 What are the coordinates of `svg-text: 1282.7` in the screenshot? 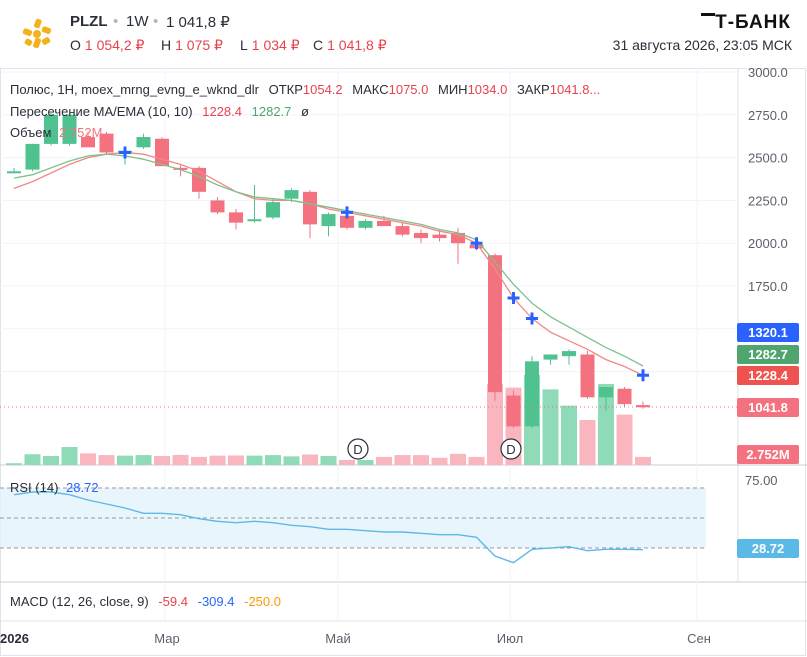 It's located at (768, 354).